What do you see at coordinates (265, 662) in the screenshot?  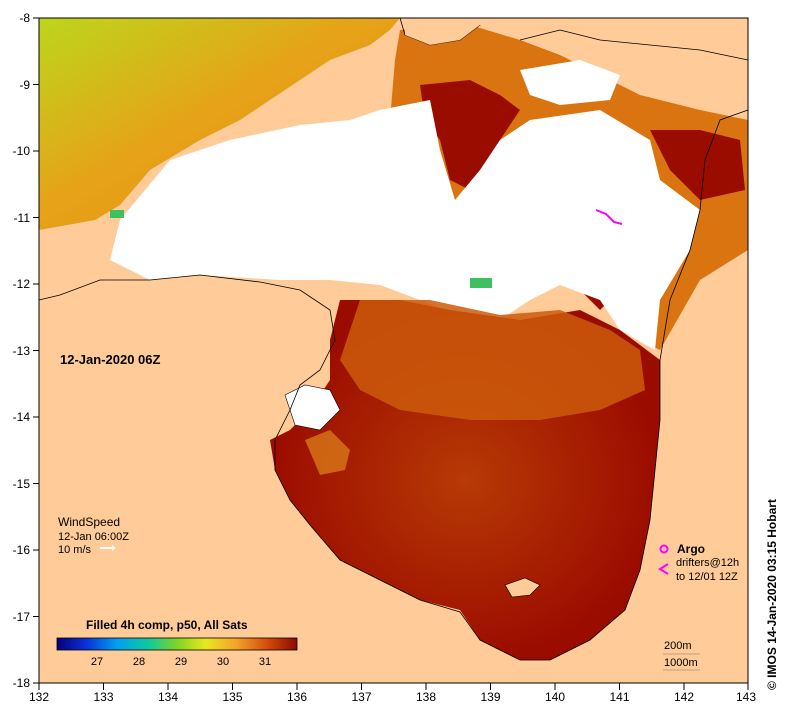 I see `colorbar-tick-label: 31` at bounding box center [265, 662].